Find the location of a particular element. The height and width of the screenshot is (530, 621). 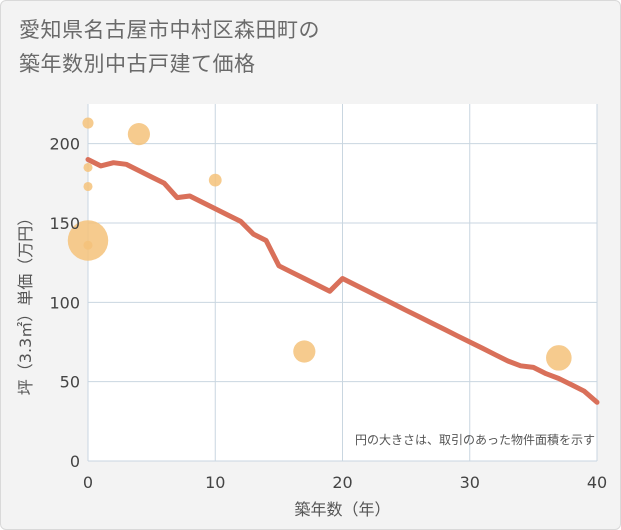

y-tick-label: 0 is located at coordinates (75, 461).